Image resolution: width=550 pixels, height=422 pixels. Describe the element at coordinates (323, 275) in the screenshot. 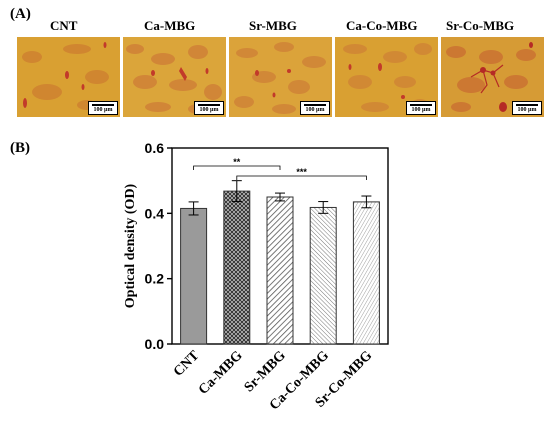

I see `bar-ca-co-mbg` at that location.